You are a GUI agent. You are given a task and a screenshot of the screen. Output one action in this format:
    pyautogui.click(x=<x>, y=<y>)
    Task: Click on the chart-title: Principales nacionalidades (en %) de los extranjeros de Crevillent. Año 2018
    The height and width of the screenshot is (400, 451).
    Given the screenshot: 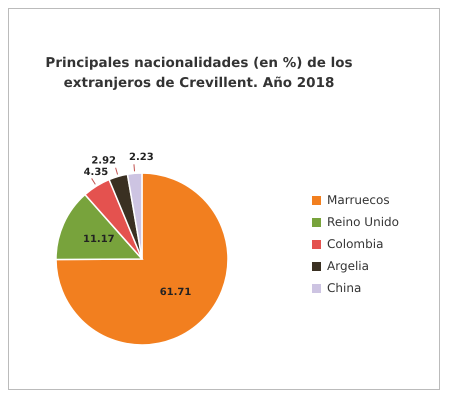 What is the action you would take?
    pyautogui.click(x=199, y=73)
    